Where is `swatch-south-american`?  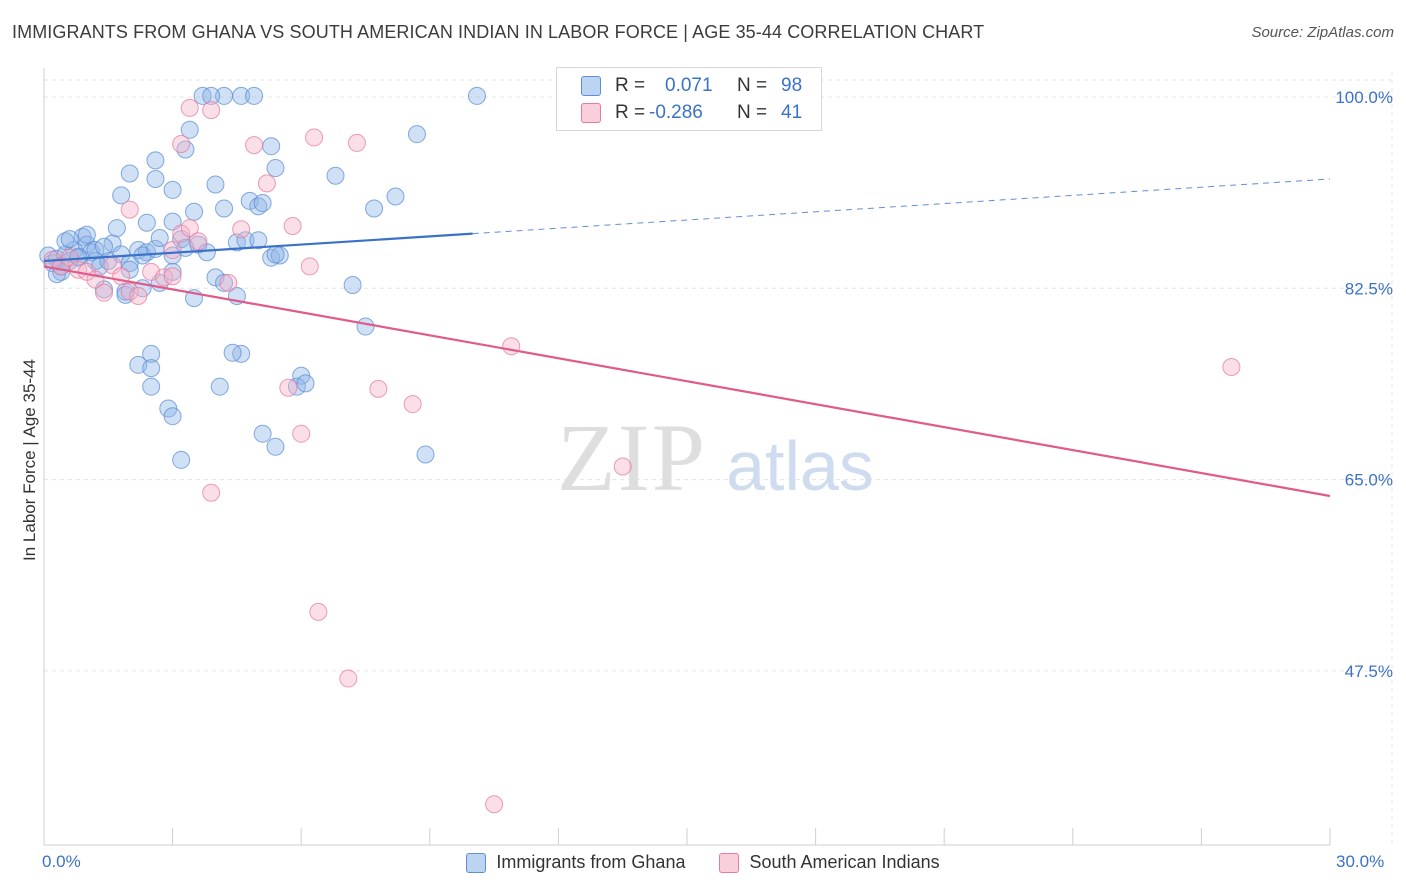 swatch-south-american is located at coordinates (591, 113).